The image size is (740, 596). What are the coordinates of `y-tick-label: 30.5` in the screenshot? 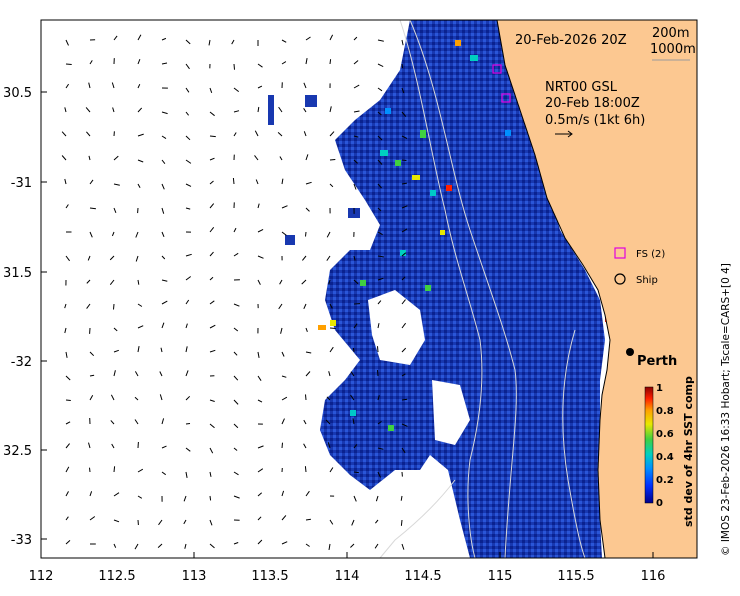 It's located at (17, 93).